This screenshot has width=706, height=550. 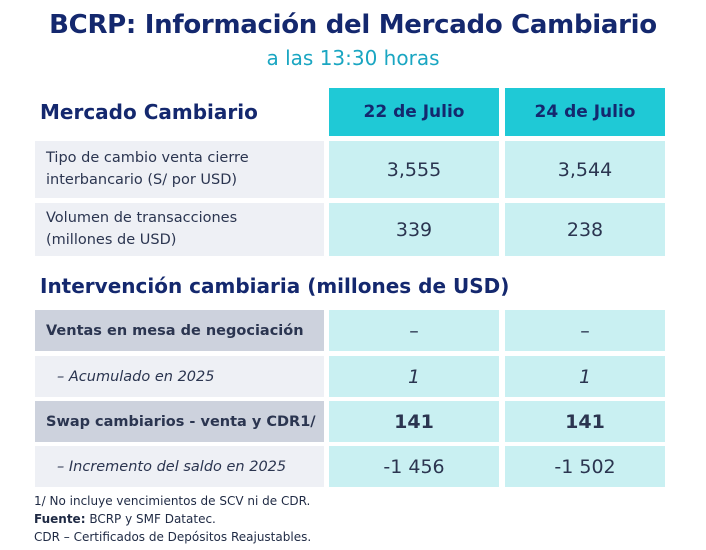 What do you see at coordinates (60, 519) in the screenshot?
I see `source-label: Fuente:` at bounding box center [60, 519].